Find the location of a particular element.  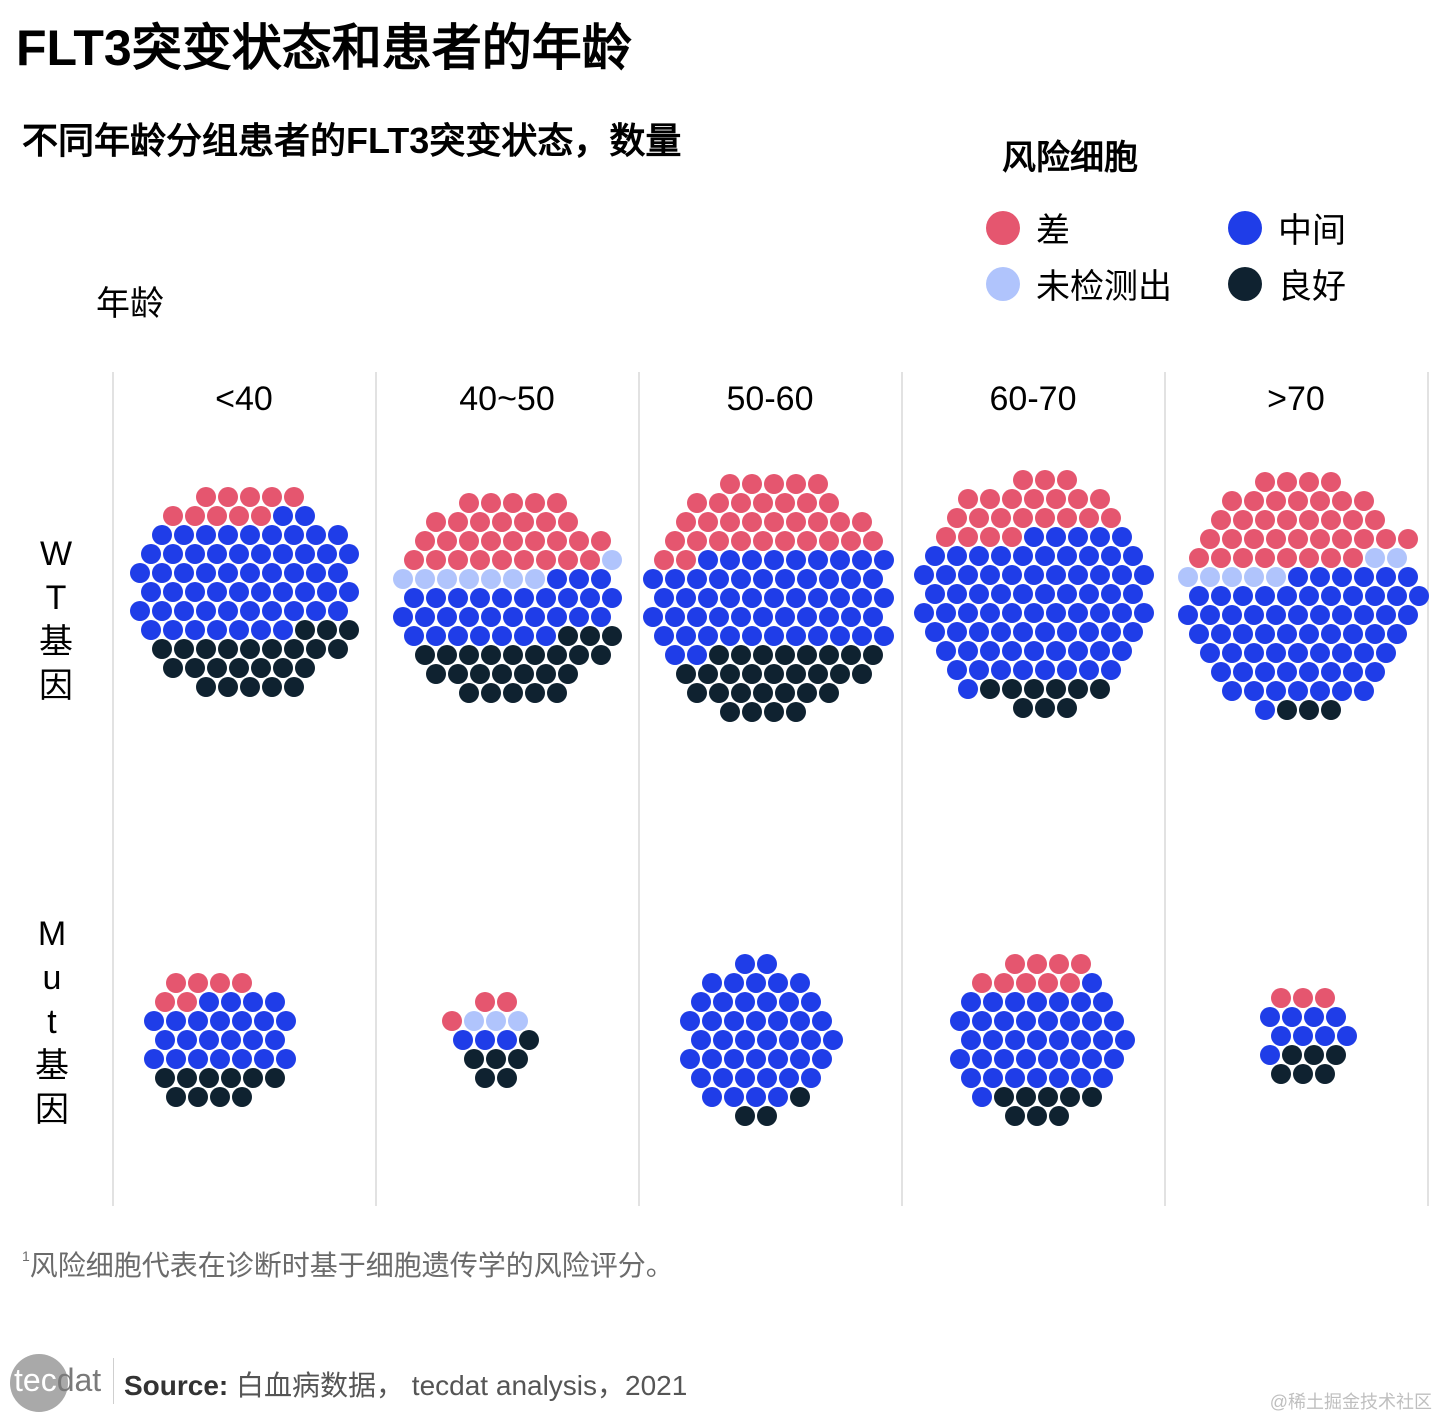

footnote-text: 风险细胞代表在诊断时基于细胞遗传学的风险评分。 is located at coordinates (351, 1265).